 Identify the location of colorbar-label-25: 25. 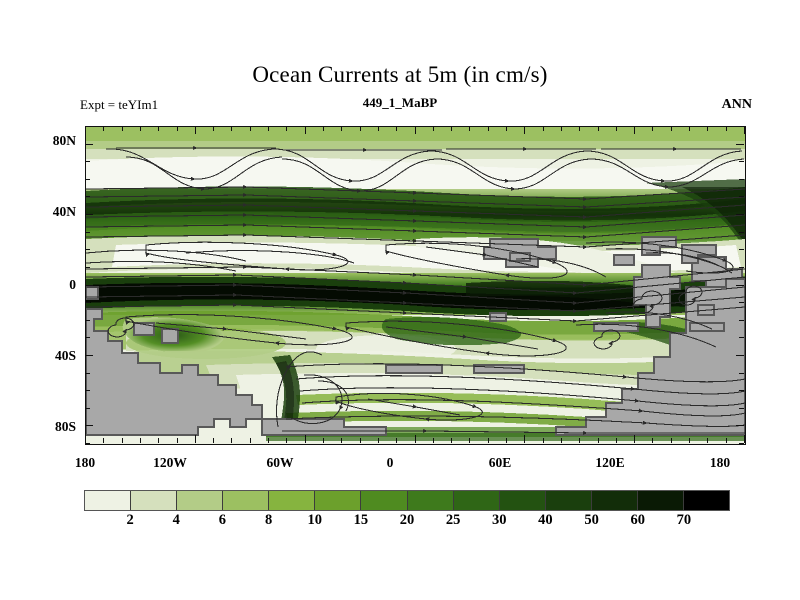
(453, 520).